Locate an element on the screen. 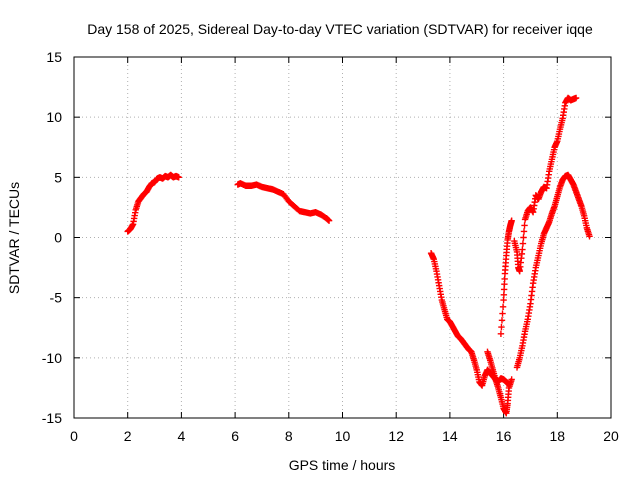 The width and height of the screenshot is (640, 480). y-tick-label: 10 is located at coordinates (54, 117).